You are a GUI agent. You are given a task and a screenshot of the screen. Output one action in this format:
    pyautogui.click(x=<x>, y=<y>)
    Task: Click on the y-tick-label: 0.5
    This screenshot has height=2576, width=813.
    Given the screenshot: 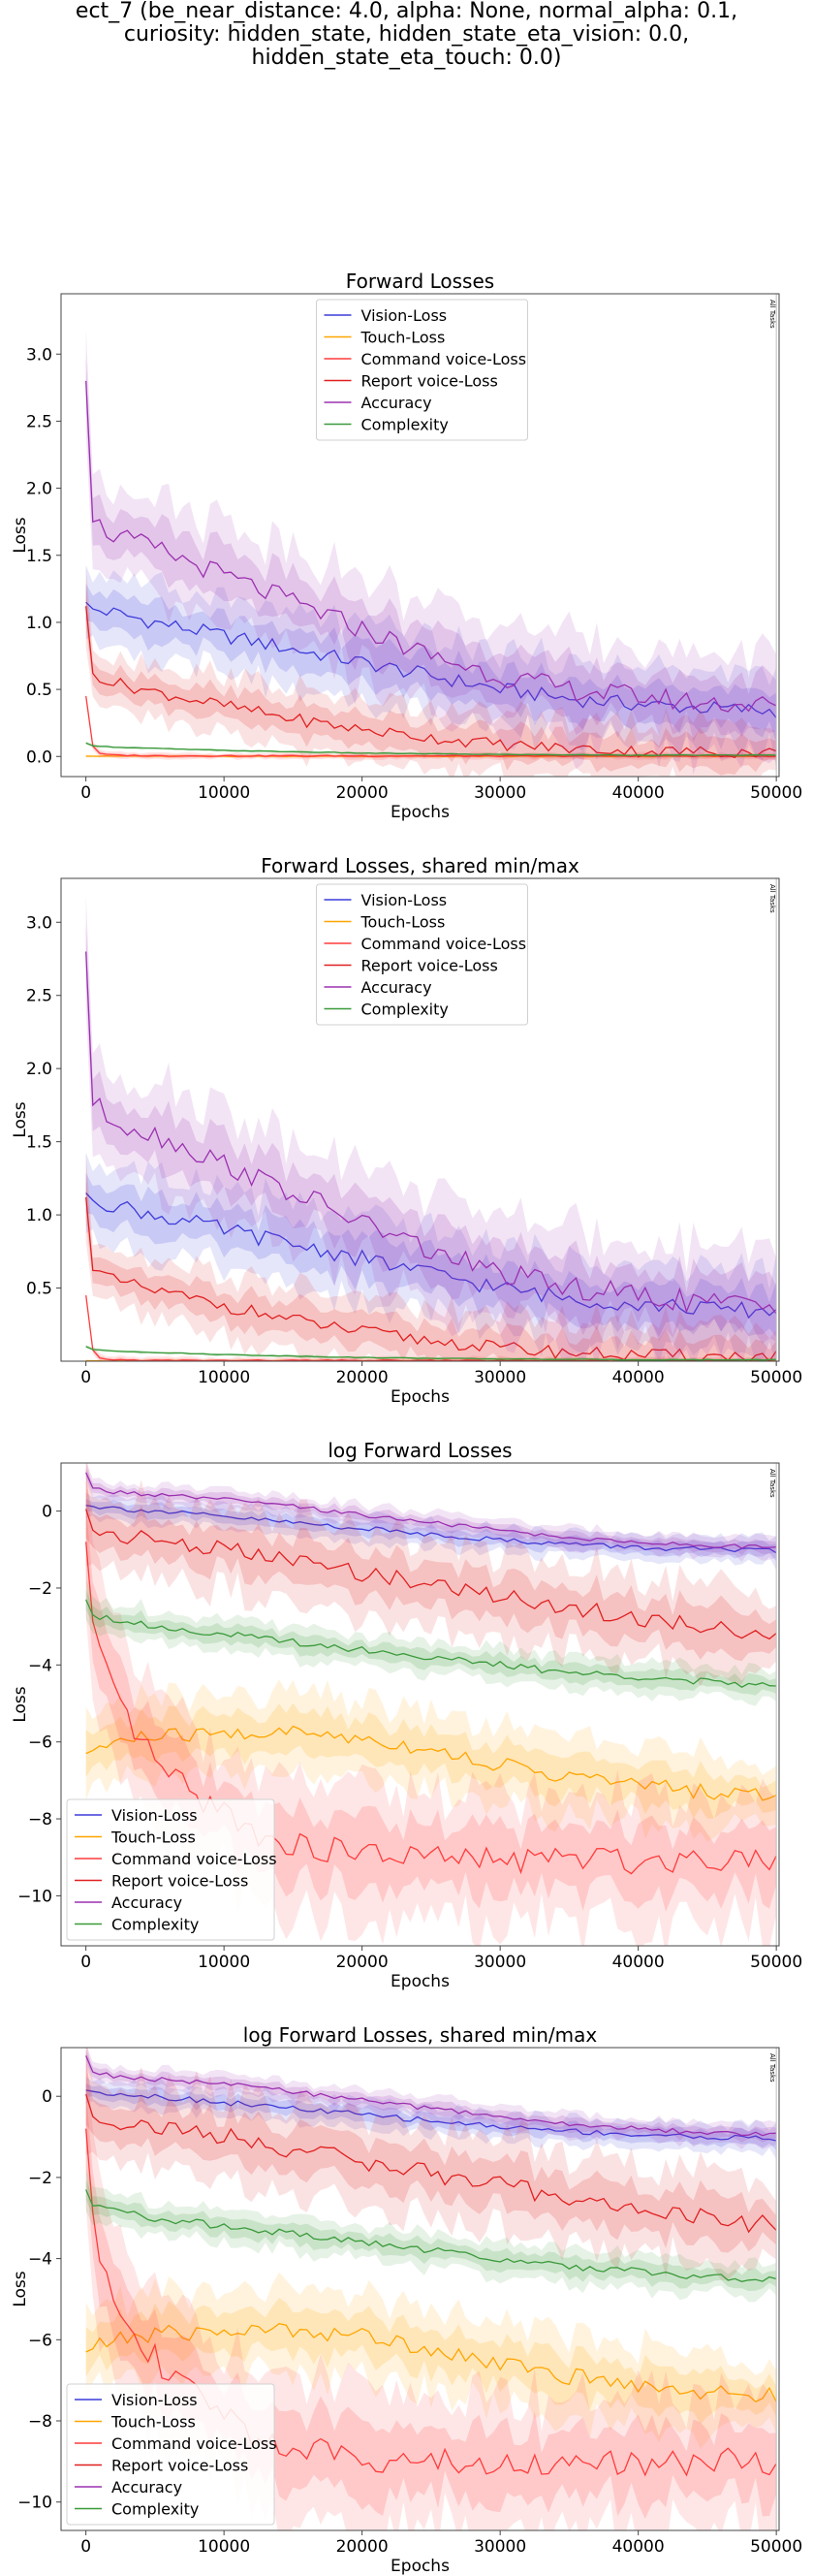 What is the action you would take?
    pyautogui.click(x=39, y=691)
    